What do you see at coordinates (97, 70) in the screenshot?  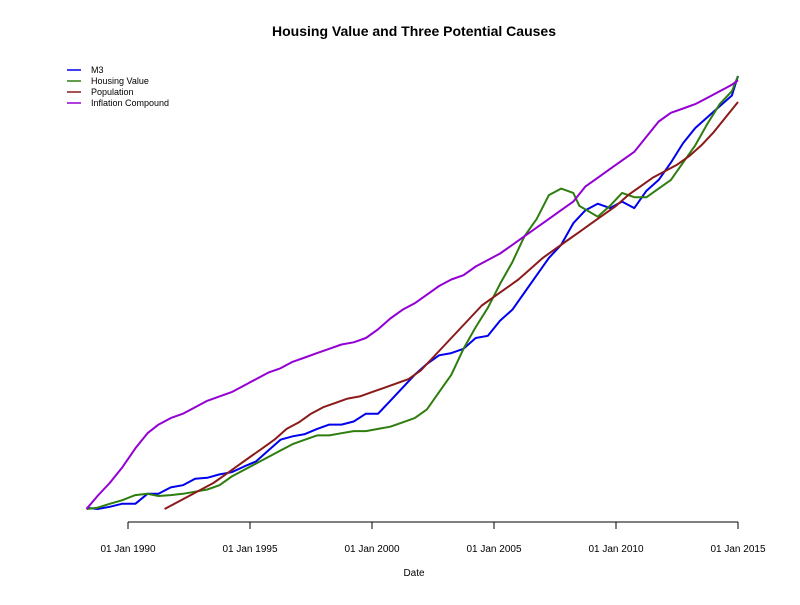 I see `legend-label: M3` at bounding box center [97, 70].